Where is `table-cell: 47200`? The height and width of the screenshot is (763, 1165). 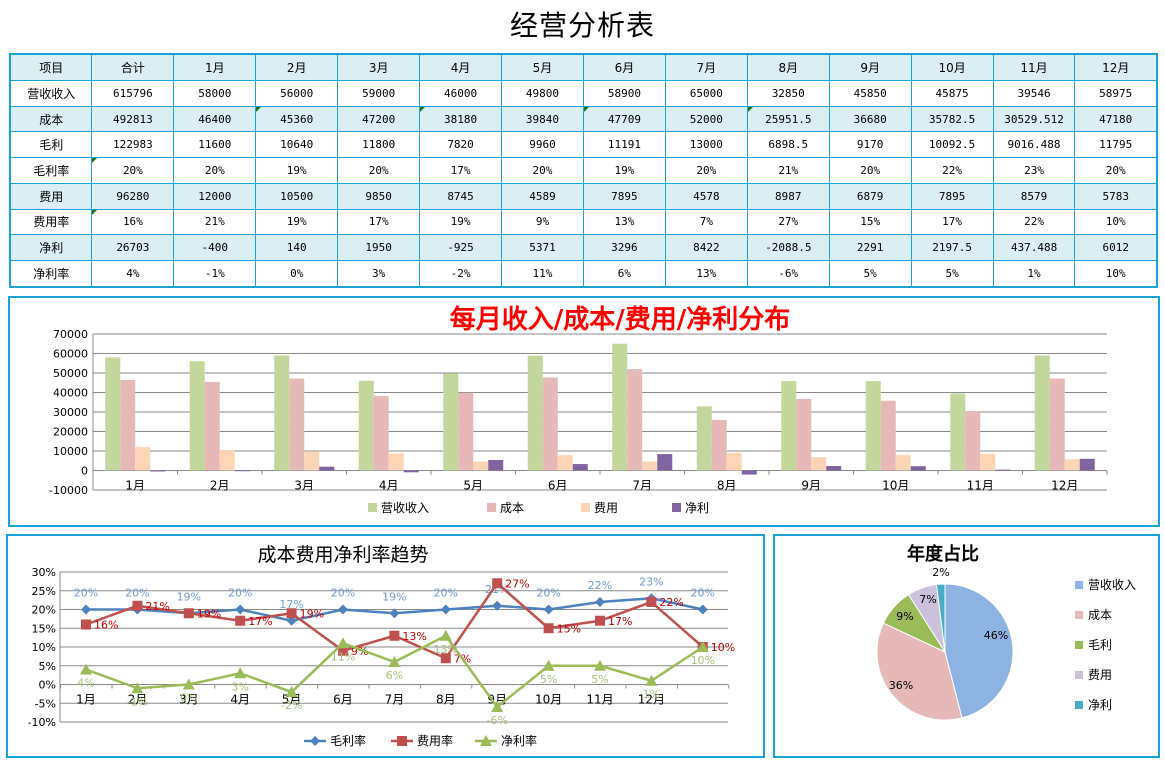
table-cell: 47200 is located at coordinates (379, 119).